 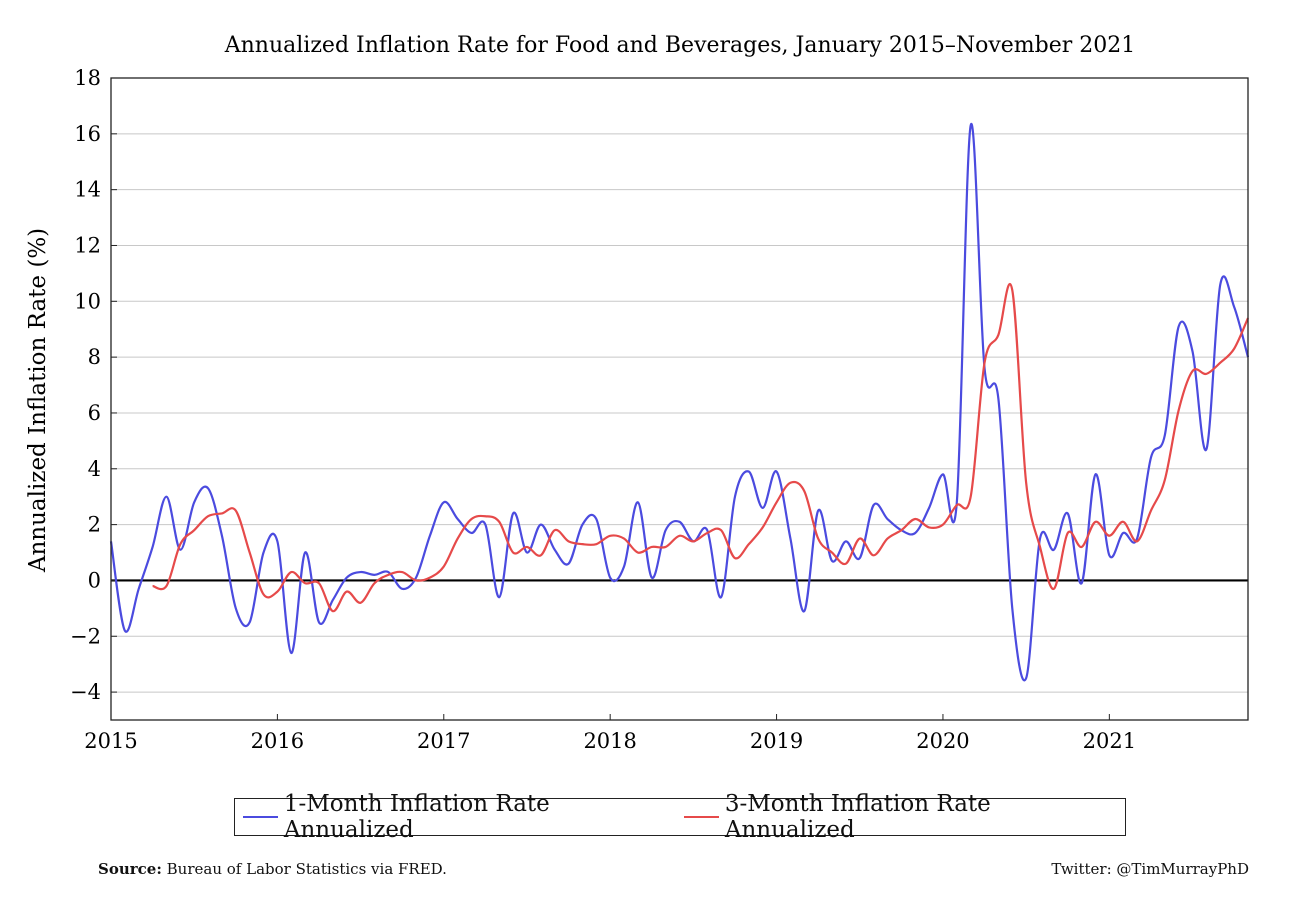 What do you see at coordinates (87, 134) in the screenshot?
I see `y-tick-label: 16` at bounding box center [87, 134].